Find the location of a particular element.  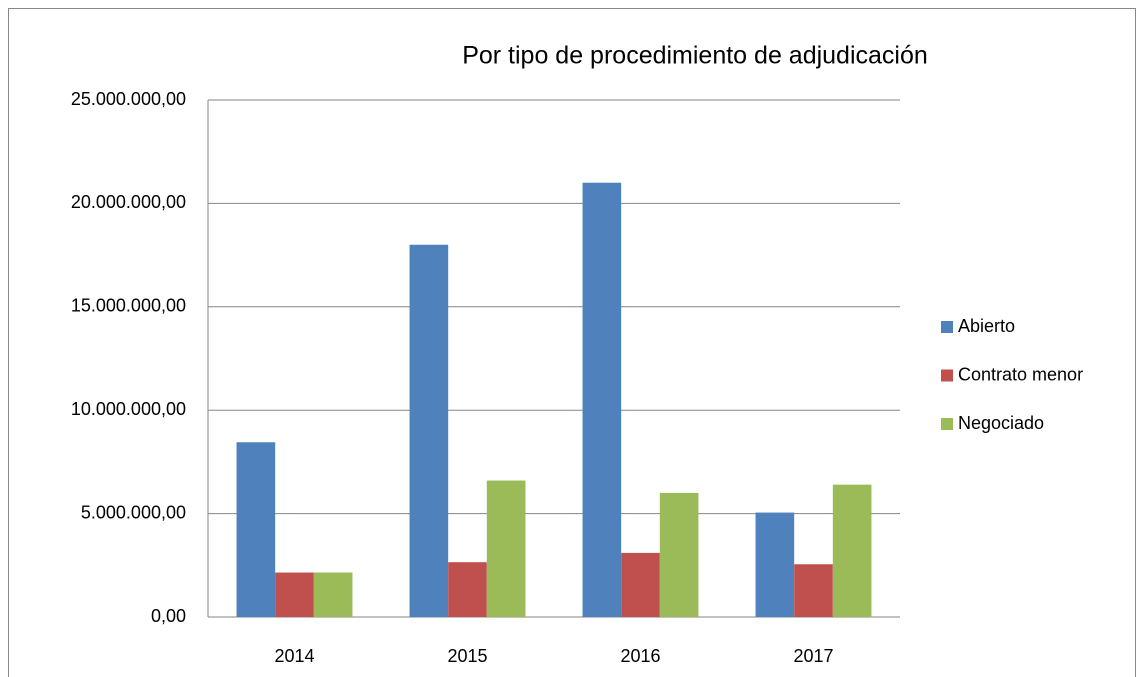

y-tick-label: 5.000.000,00 is located at coordinates (133, 512).